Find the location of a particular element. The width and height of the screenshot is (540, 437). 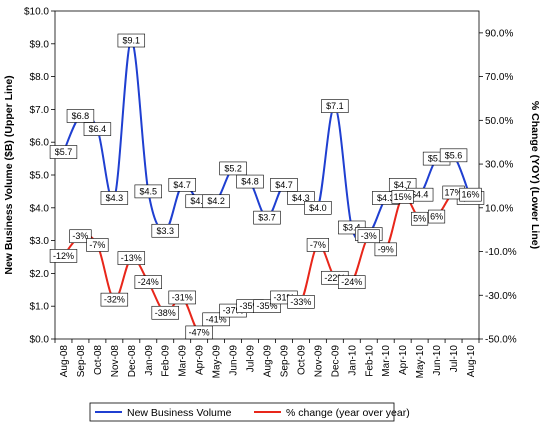

x-tick-label: Jul-10 is located at coordinates (454, 359).